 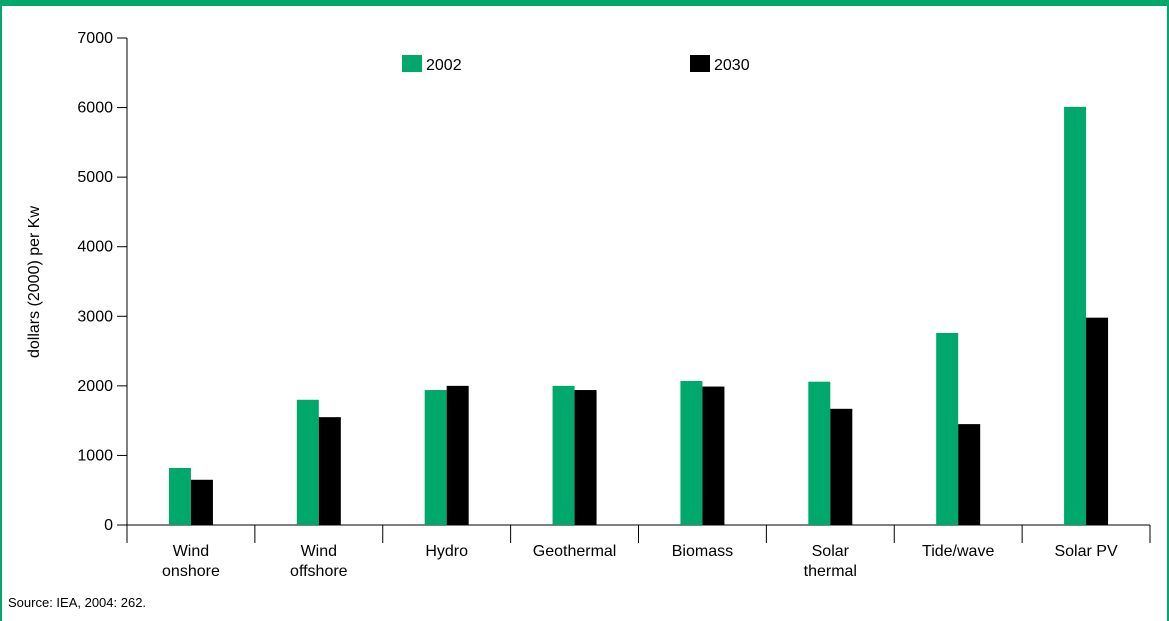 What do you see at coordinates (191, 571) in the screenshot?
I see `x-tick-label: onshore` at bounding box center [191, 571].